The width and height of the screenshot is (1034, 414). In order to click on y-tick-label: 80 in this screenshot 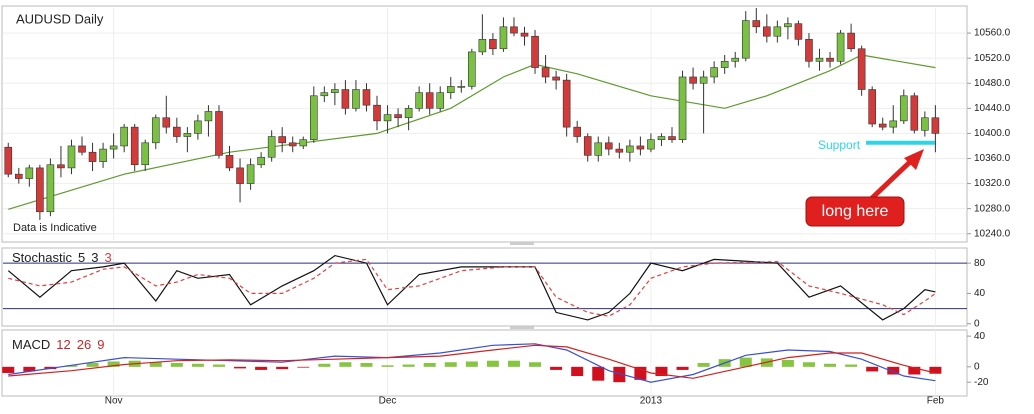, I will do `click(980, 263)`.